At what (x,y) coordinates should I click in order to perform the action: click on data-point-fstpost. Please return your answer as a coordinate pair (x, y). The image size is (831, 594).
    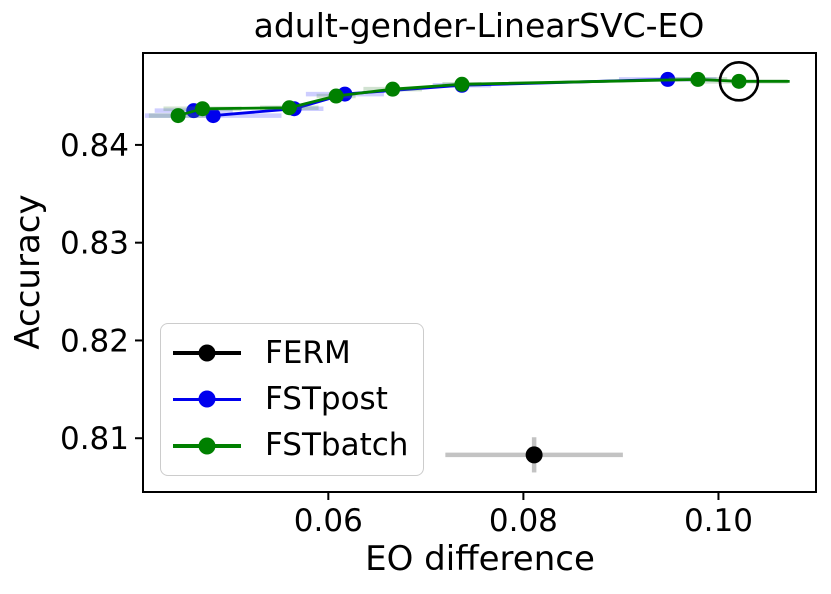
    Looking at the image, I should click on (213, 116).